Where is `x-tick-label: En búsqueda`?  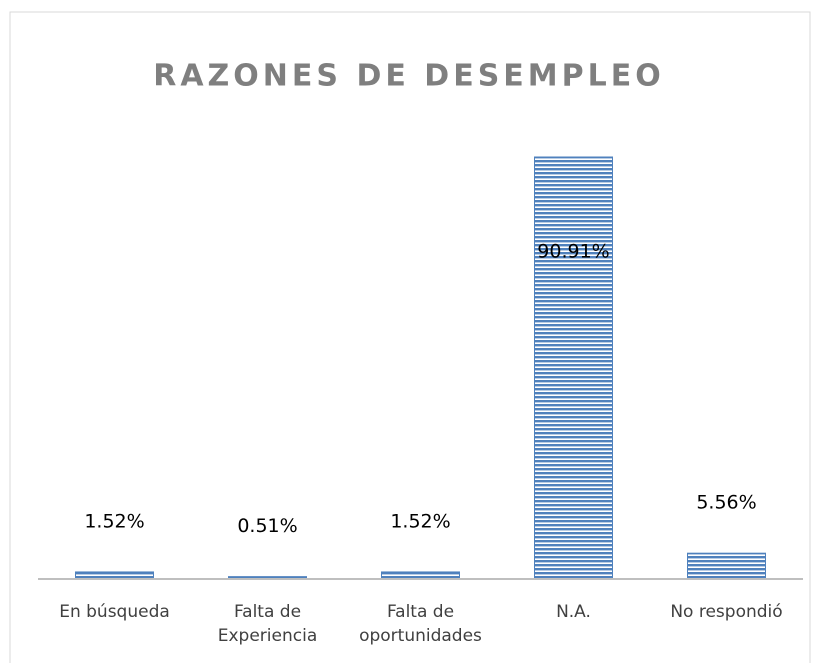 x-tick-label: En búsqueda is located at coordinates (114, 612).